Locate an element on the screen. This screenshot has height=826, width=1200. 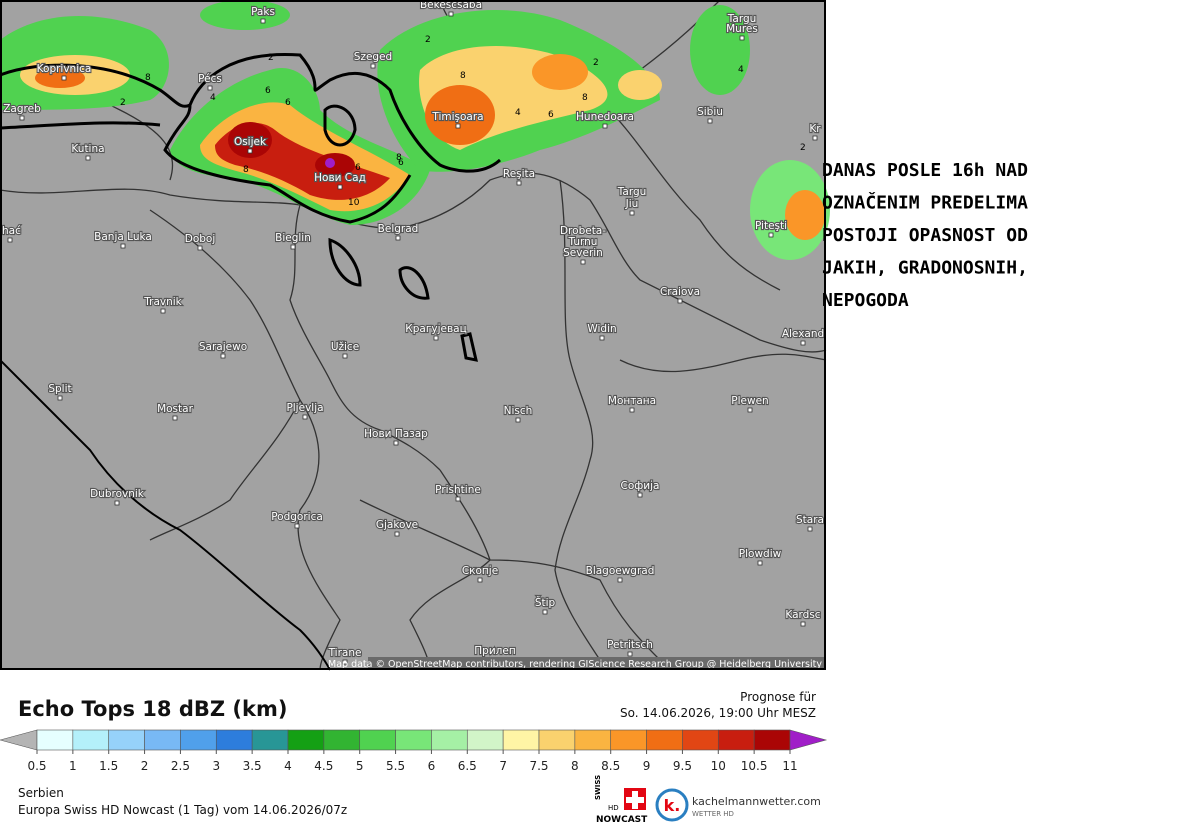
city-label: Békéscsaba is located at coordinates (451, 5).